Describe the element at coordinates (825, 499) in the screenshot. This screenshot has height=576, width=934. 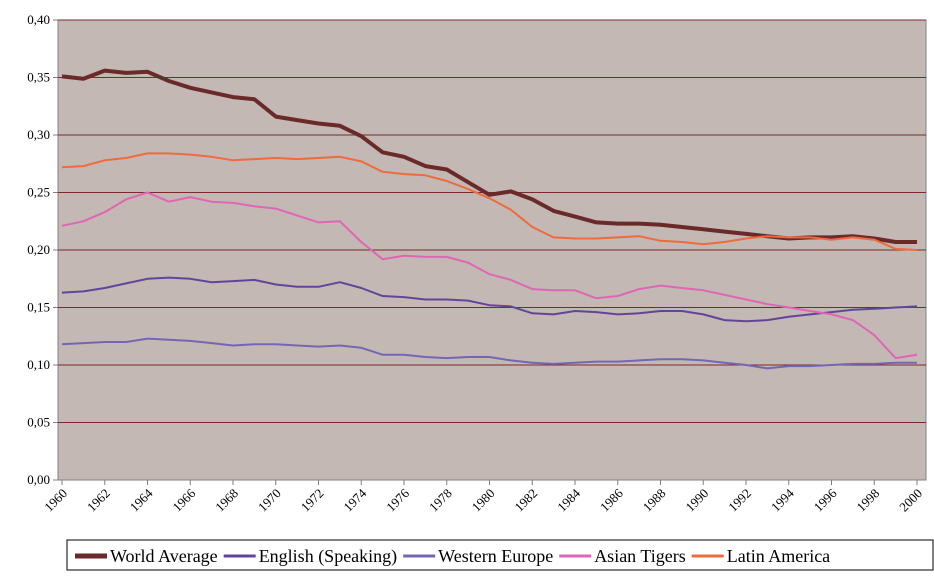
I see `x-tick-label: 1996` at that location.